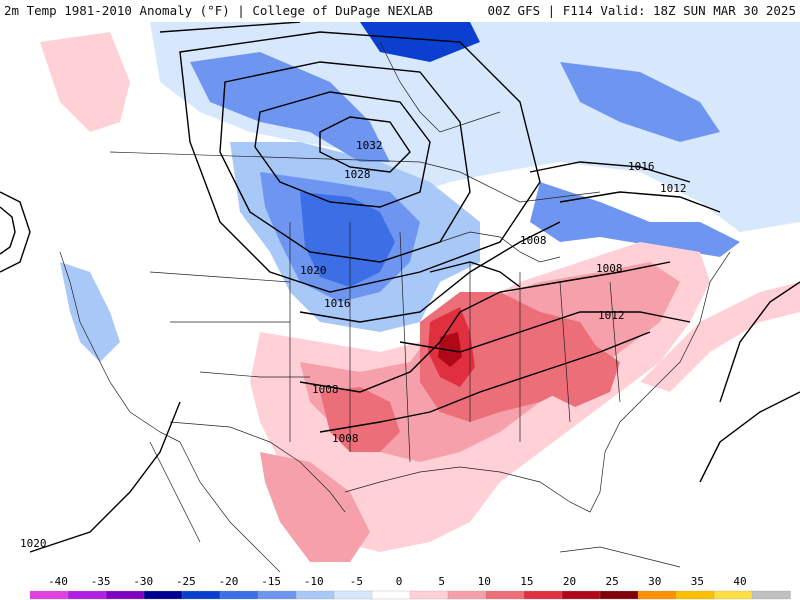 This screenshot has height=600, width=800. Describe the element at coordinates (314, 581) in the screenshot. I see `color-scale-tick-label: -10` at that location.